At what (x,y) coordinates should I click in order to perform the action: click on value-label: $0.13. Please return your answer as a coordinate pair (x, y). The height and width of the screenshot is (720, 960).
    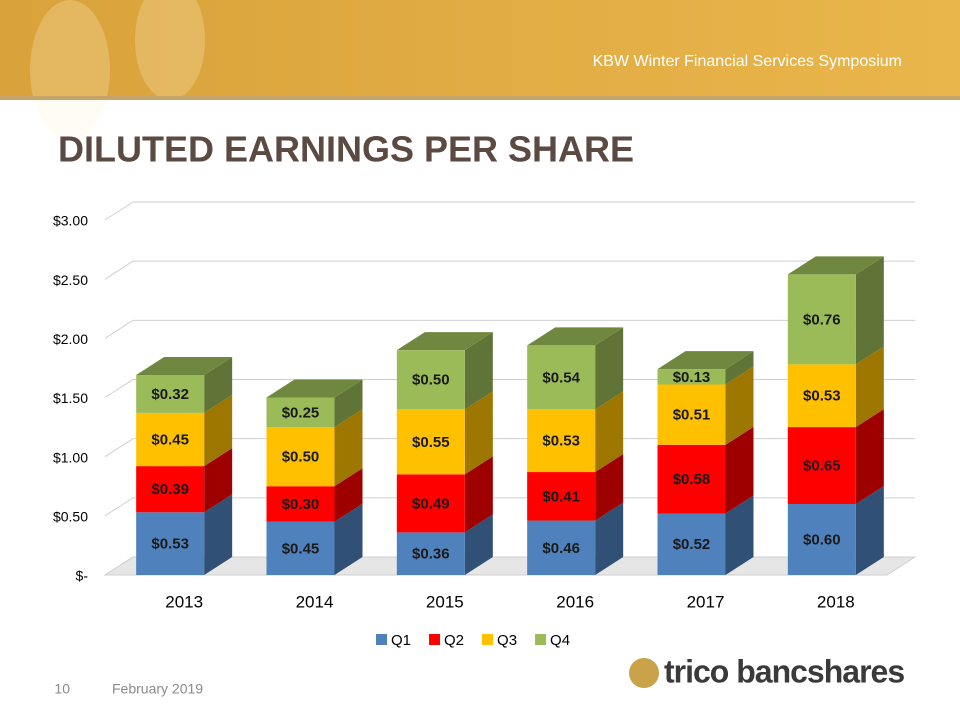
    Looking at the image, I should click on (692, 377).